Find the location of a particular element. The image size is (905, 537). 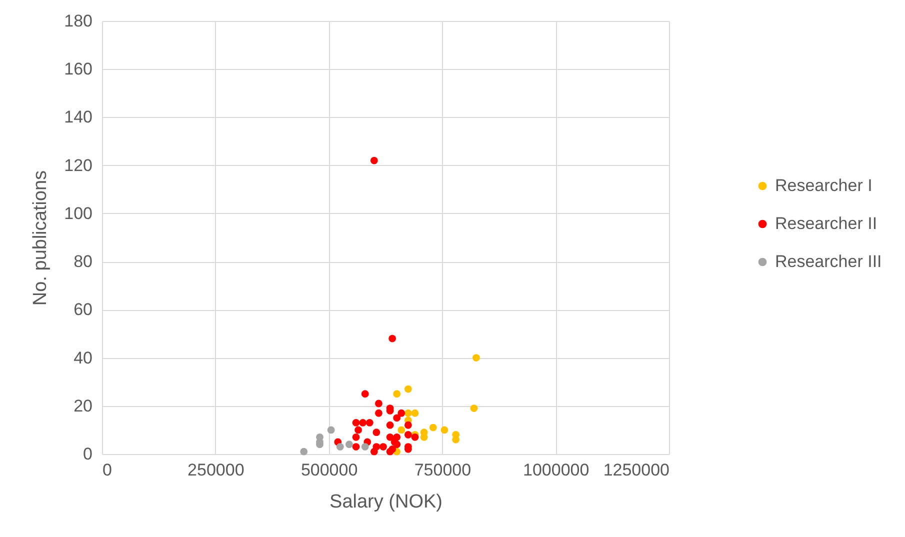

y-tick-label: 160 is located at coordinates (78, 69).